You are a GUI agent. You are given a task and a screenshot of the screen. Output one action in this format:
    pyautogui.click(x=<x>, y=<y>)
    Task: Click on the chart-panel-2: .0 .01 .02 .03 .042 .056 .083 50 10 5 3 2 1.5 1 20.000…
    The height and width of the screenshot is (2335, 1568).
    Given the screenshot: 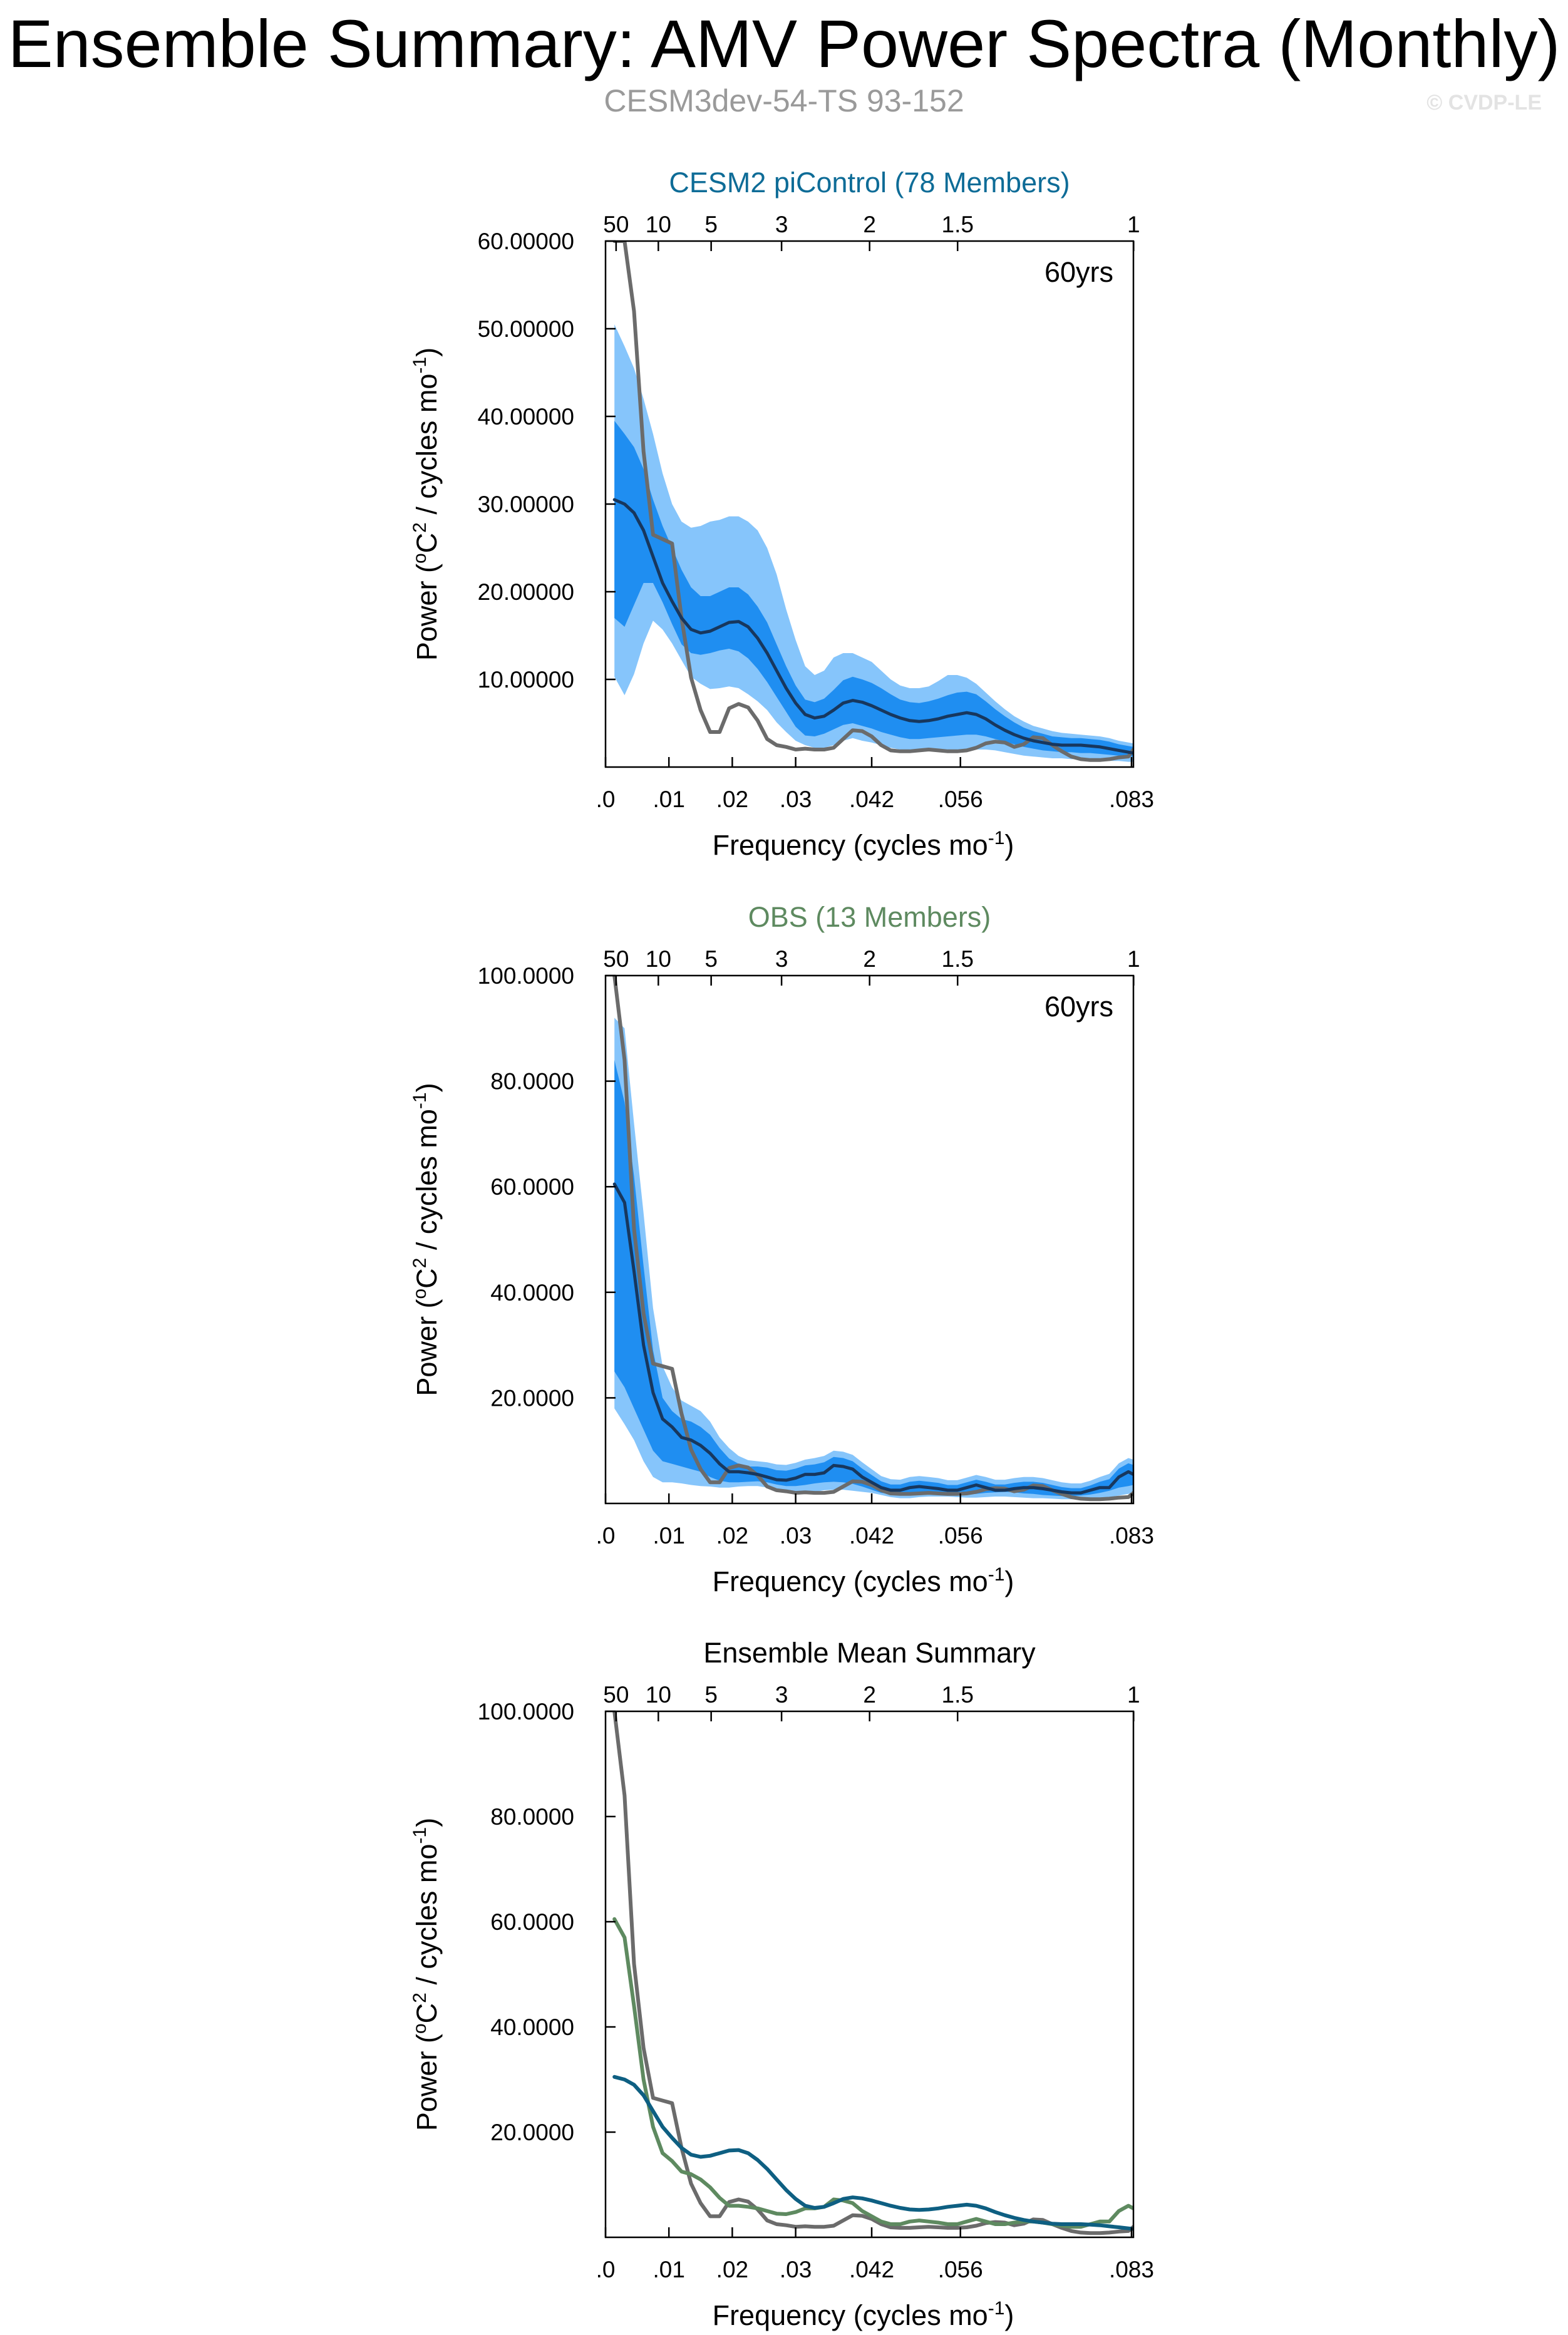 What is the action you would take?
    pyautogui.click(x=782, y=1249)
    